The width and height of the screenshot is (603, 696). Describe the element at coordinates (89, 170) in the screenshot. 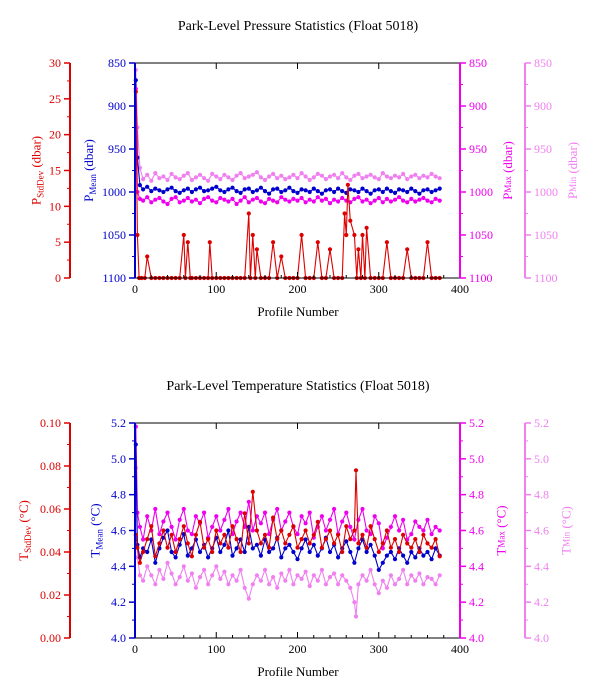

I see `pressure-mean-axis-title: PMean (dbar)` at that location.